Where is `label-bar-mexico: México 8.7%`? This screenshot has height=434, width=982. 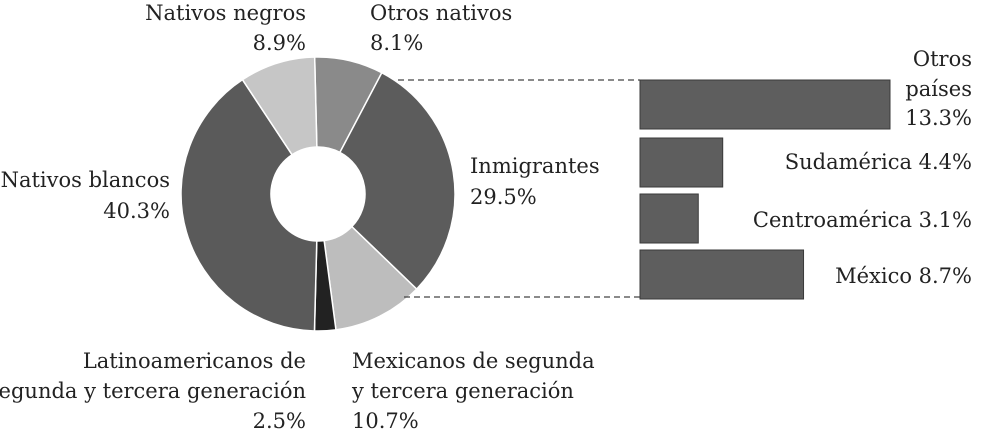 label-bar-mexico: México 8.7% is located at coordinates (903, 276).